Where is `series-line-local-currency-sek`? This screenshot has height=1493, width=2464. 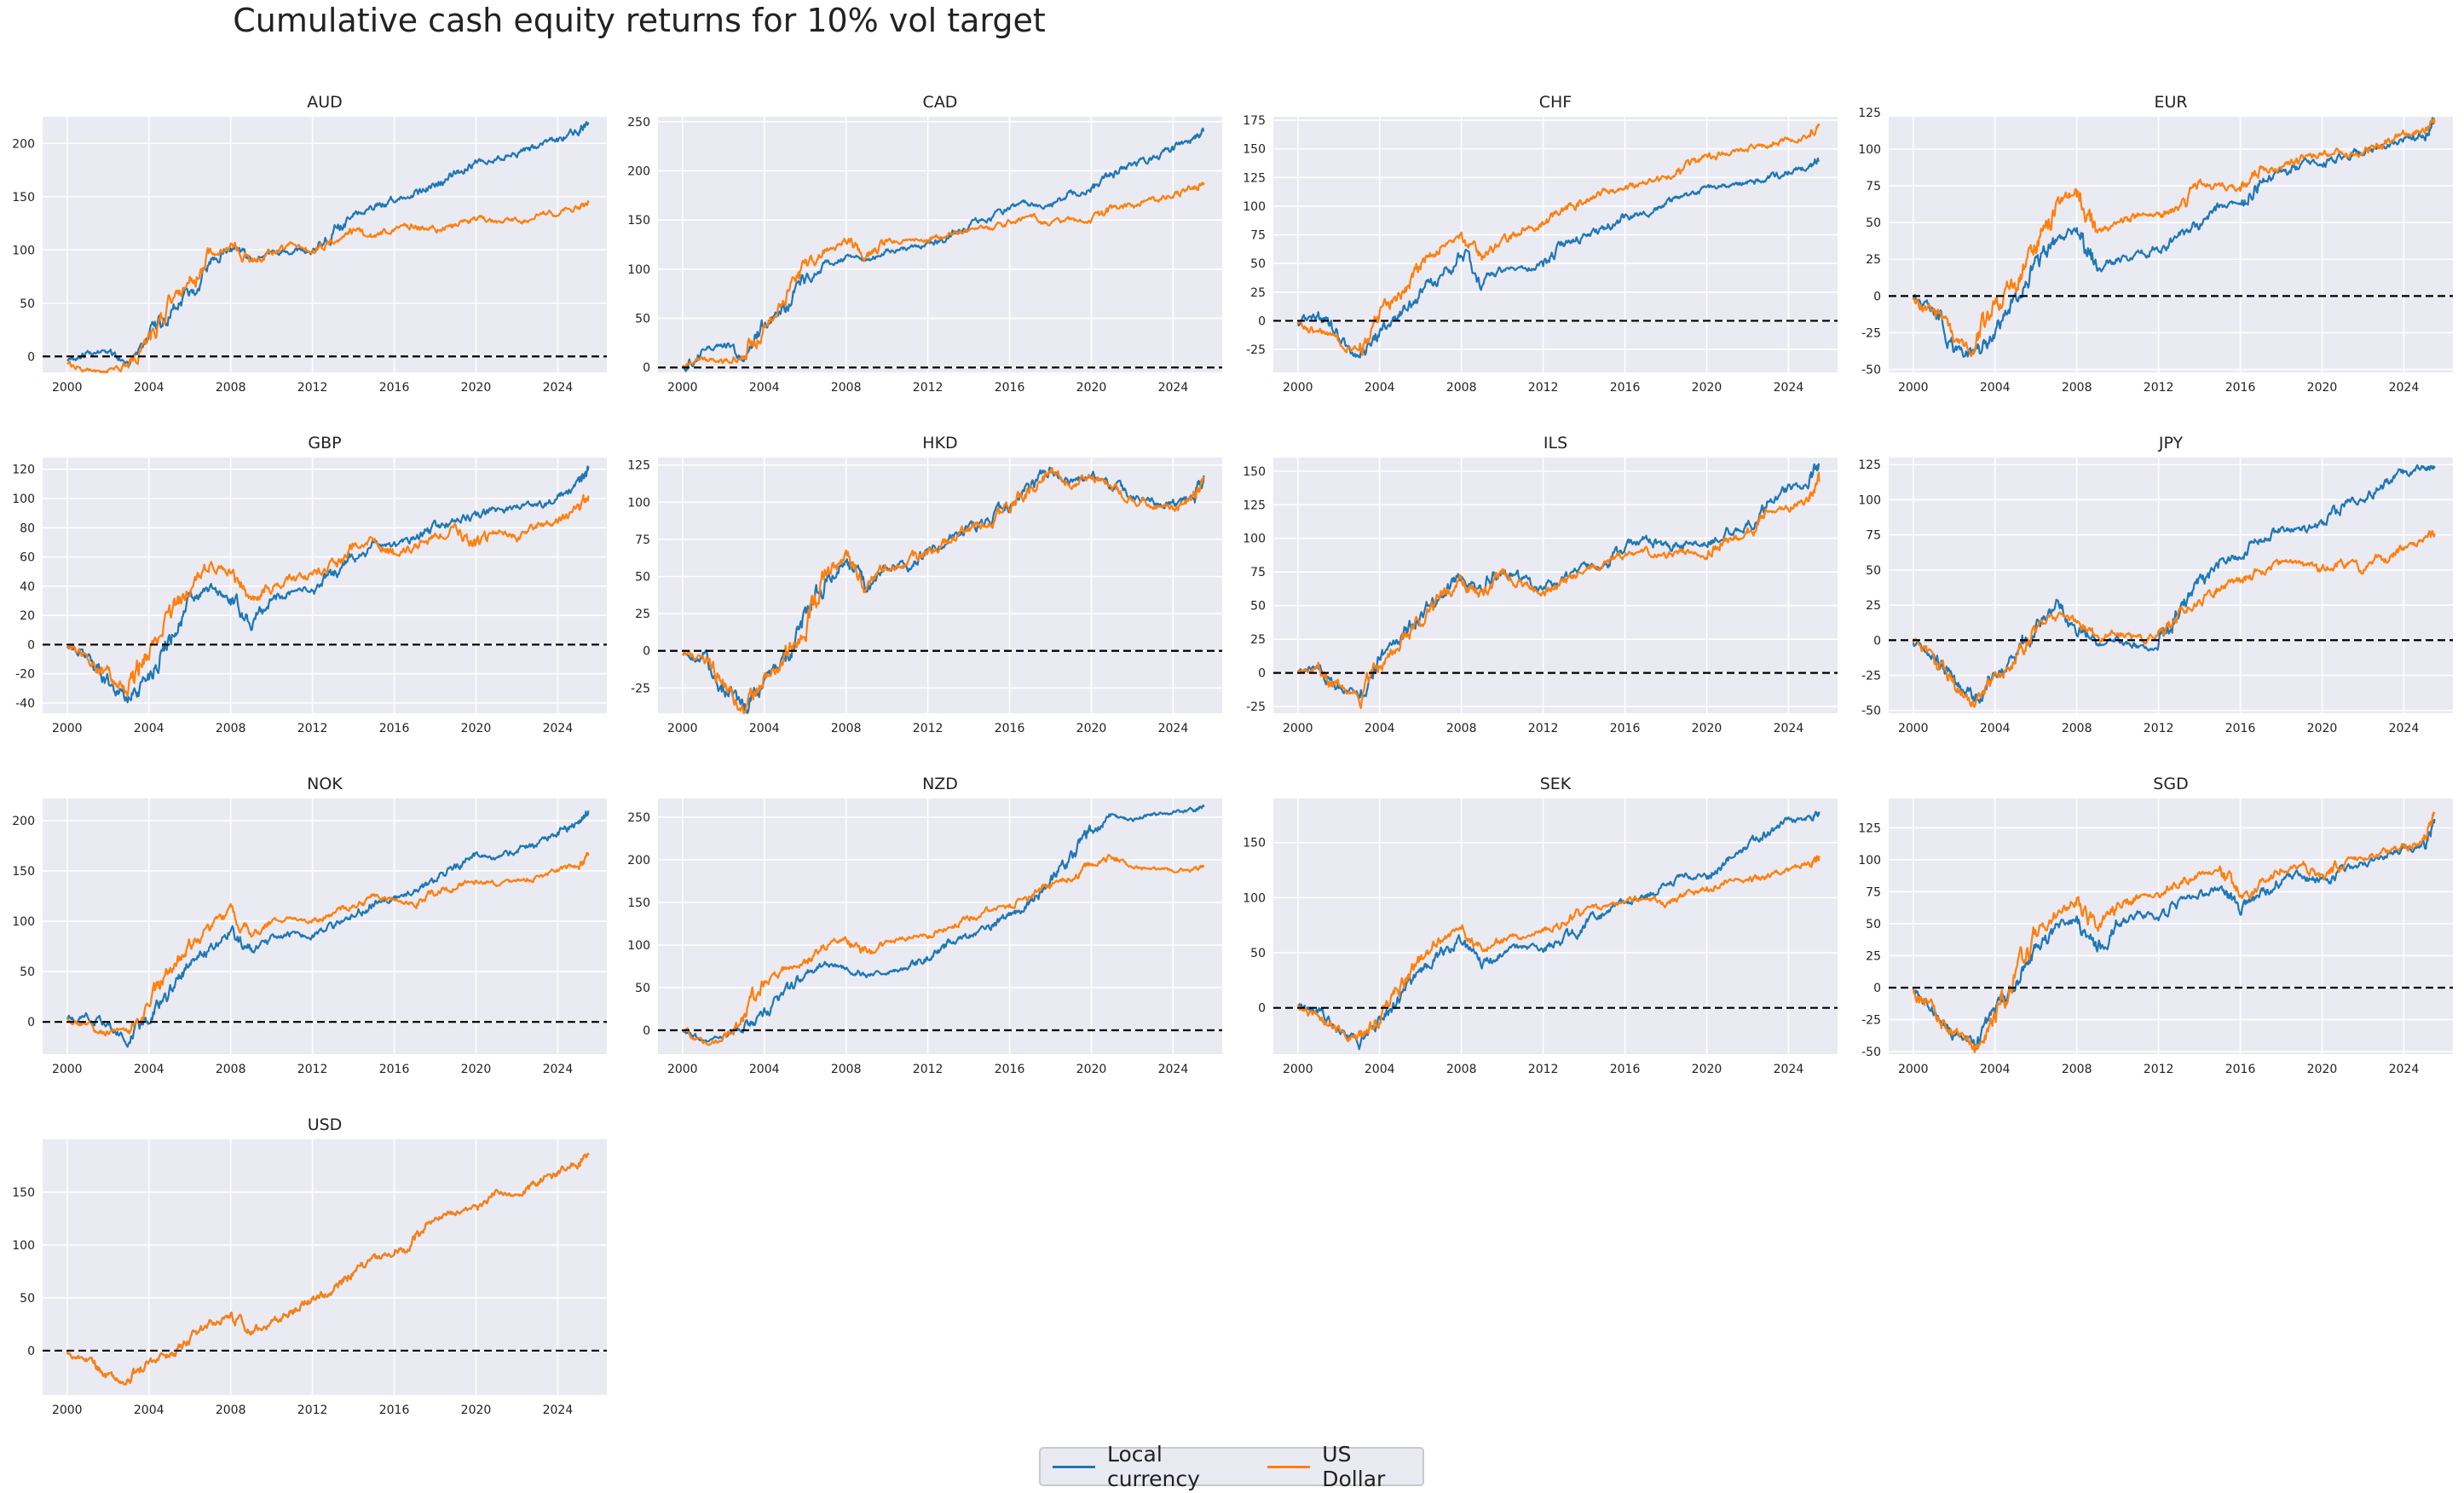 series-line-local-currency-sek is located at coordinates (1559, 930).